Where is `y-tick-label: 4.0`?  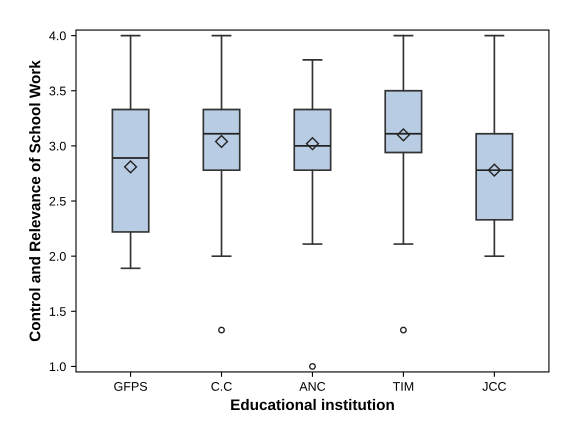 y-tick-label: 4.0 is located at coordinates (57, 35).